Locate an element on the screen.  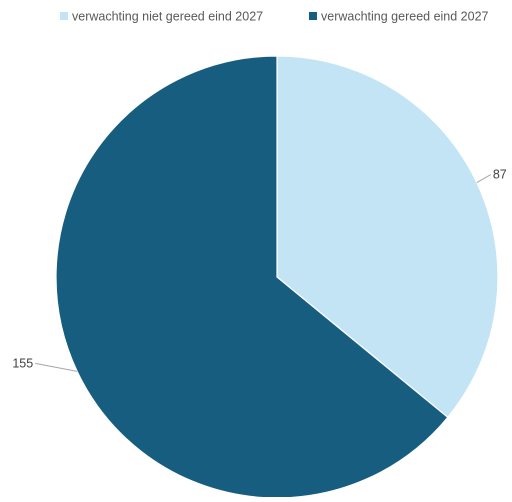
legend-label-gereed: verwachting gereed eind 2027 is located at coordinates (405, 17).